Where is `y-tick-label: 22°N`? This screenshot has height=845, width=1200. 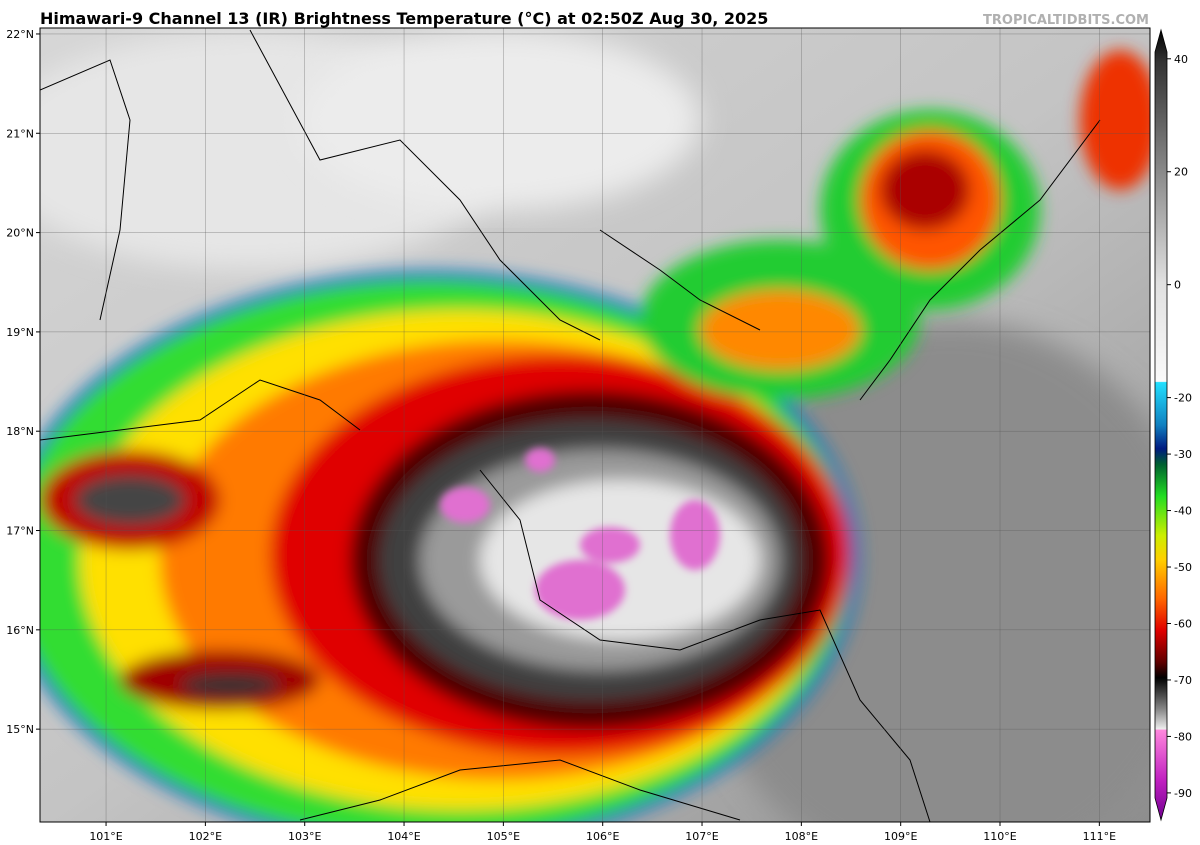
y-tick-label: 22°N is located at coordinates (20, 34).